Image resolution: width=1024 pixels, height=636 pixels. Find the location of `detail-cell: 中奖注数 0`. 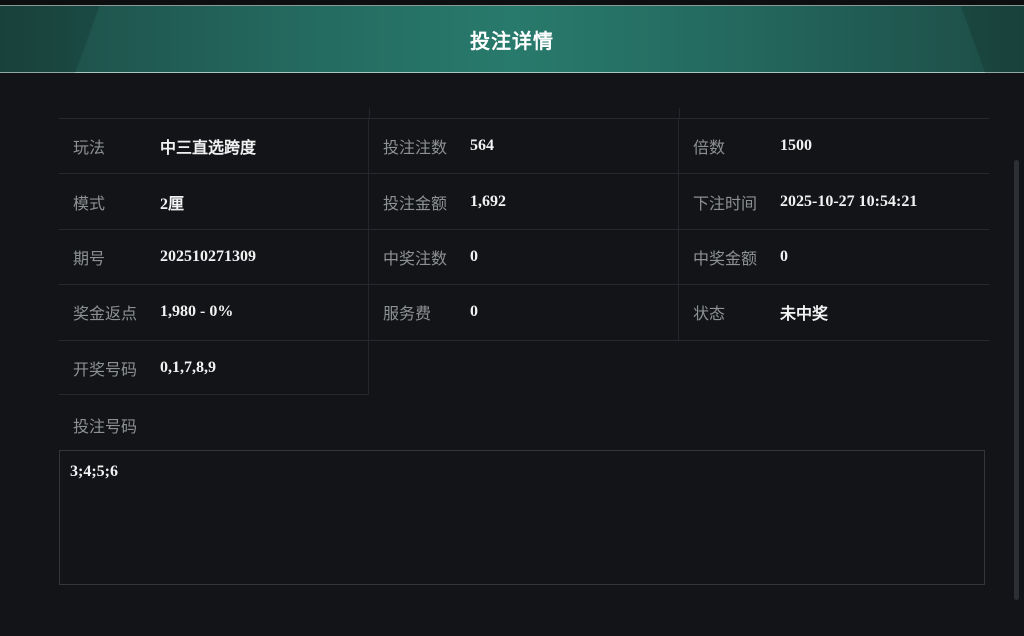

detail-cell: 中奖注数 0 is located at coordinates (524, 257).